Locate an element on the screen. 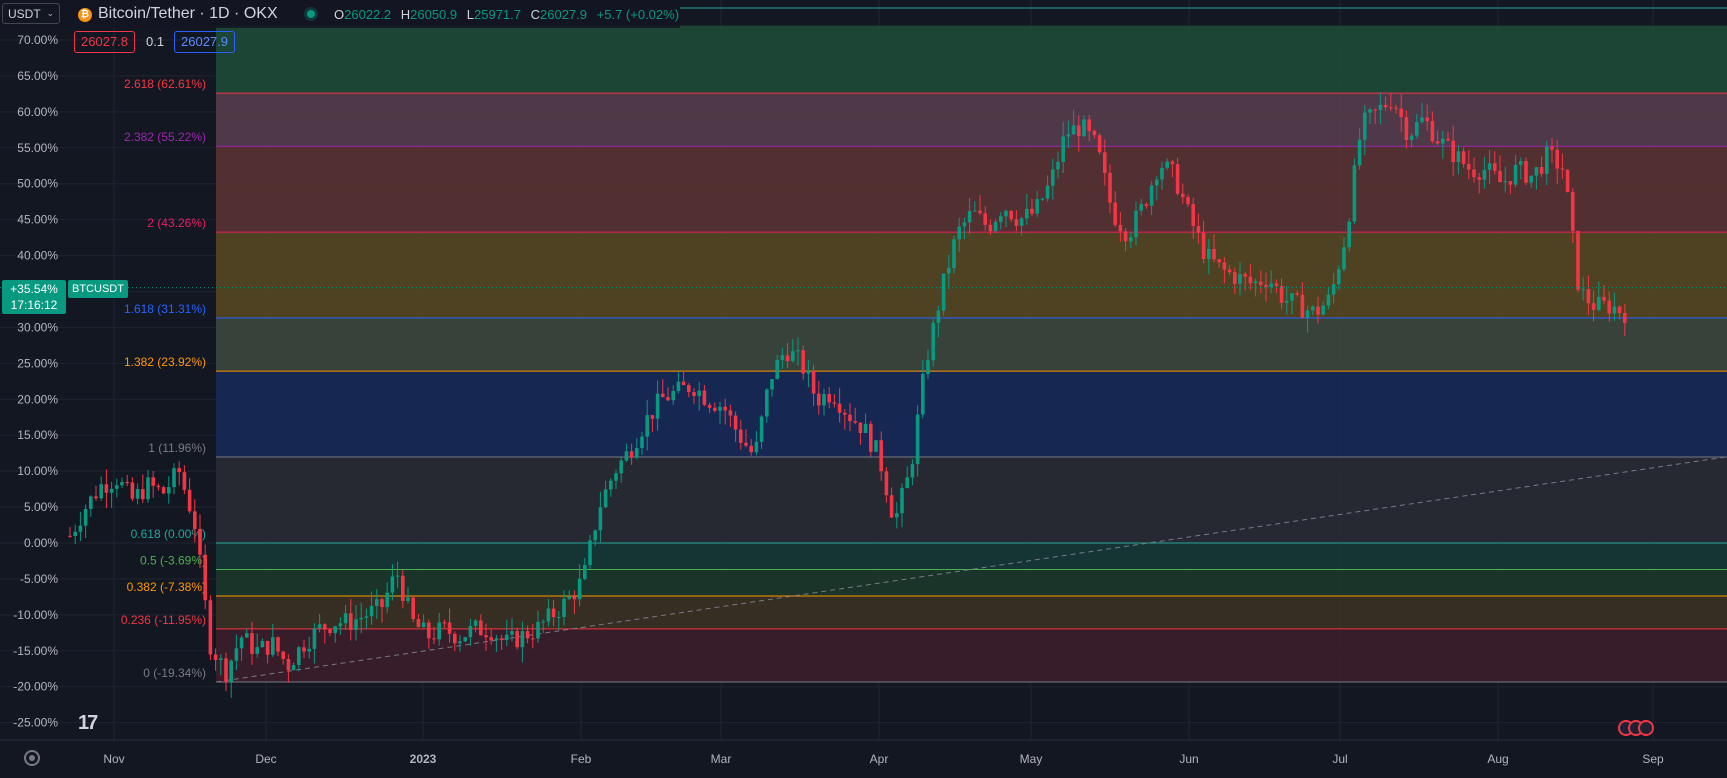 Image resolution: width=1727 pixels, height=778 pixels. x-axis-tick-label: Feb is located at coordinates (581, 759).